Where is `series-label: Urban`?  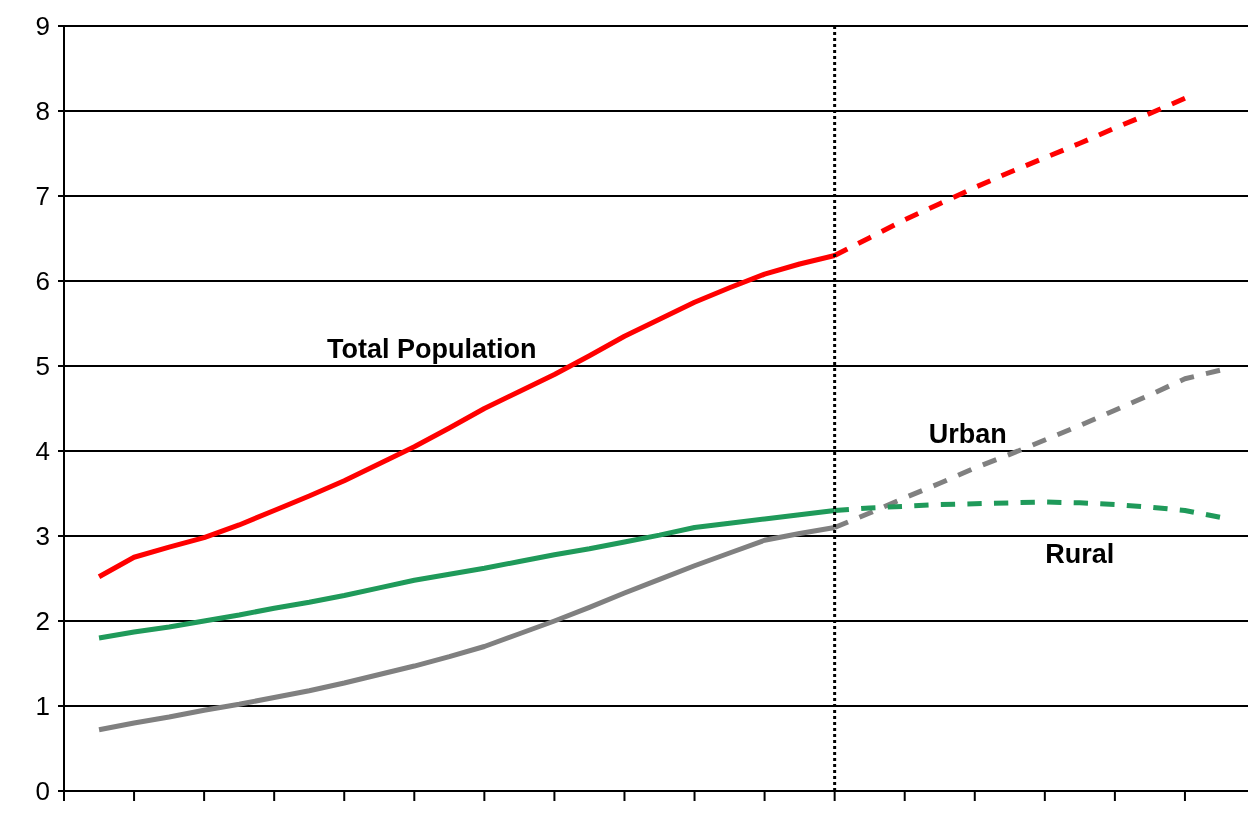 series-label: Urban is located at coordinates (967, 433).